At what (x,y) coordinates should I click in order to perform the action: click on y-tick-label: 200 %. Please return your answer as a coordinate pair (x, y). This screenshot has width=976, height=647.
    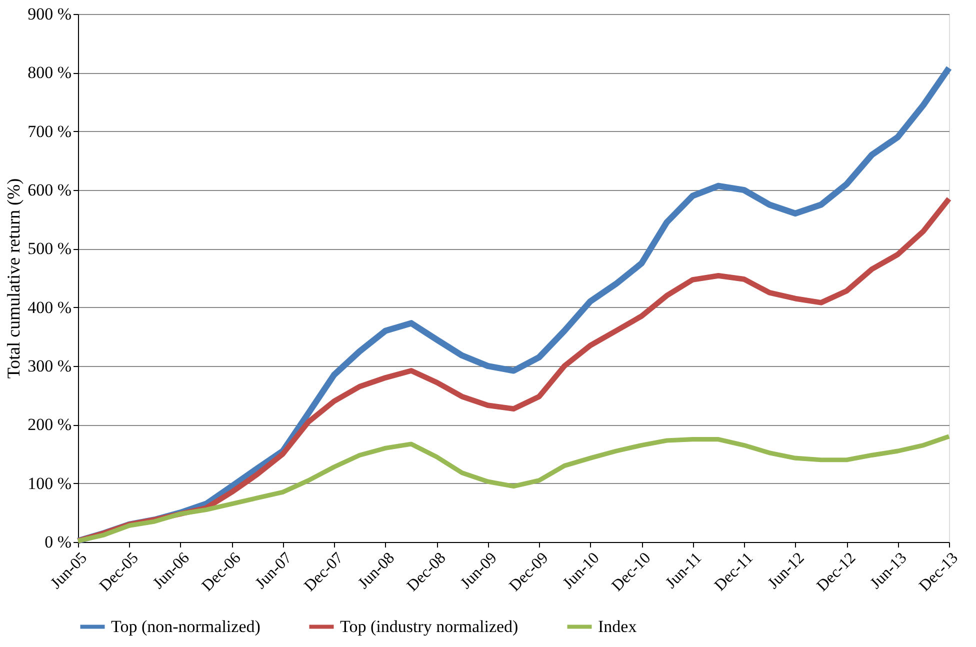
    Looking at the image, I should click on (50, 424).